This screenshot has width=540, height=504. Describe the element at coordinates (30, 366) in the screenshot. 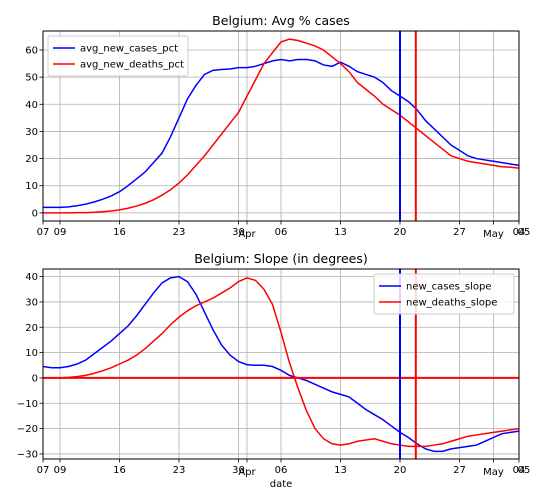

I see `y-tick-labels: −30 −20 −10 0 10 20 30 40` at that location.